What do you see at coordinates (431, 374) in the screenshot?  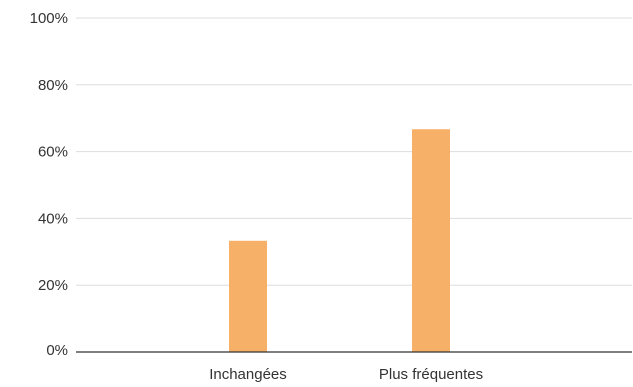 I see `x-category-label: Plus fréquentes` at bounding box center [431, 374].